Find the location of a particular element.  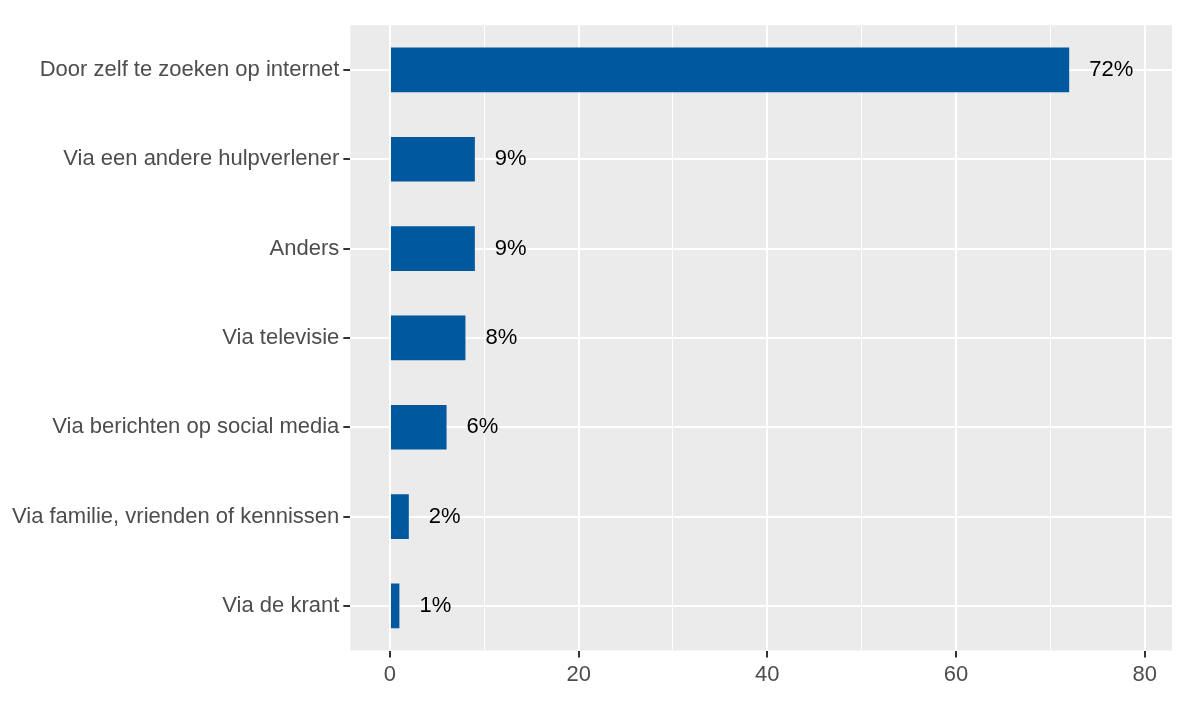

y-tick-label: Via televisie is located at coordinates (281, 336).